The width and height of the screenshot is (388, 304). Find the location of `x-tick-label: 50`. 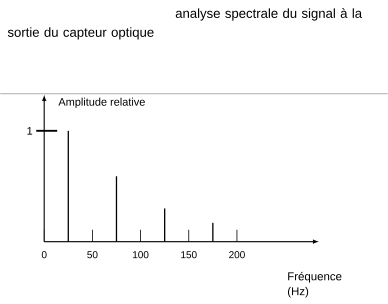

x-tick-label: 50 is located at coordinates (92, 254).